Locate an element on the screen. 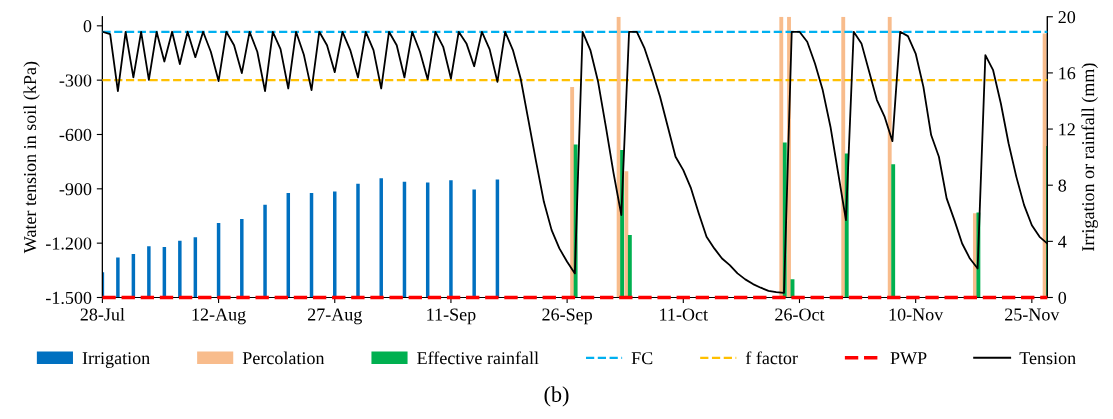 Image resolution: width=1113 pixels, height=419 pixels. y2-axis-title: Irrigation or rainfall (mm) is located at coordinates (1089, 157).